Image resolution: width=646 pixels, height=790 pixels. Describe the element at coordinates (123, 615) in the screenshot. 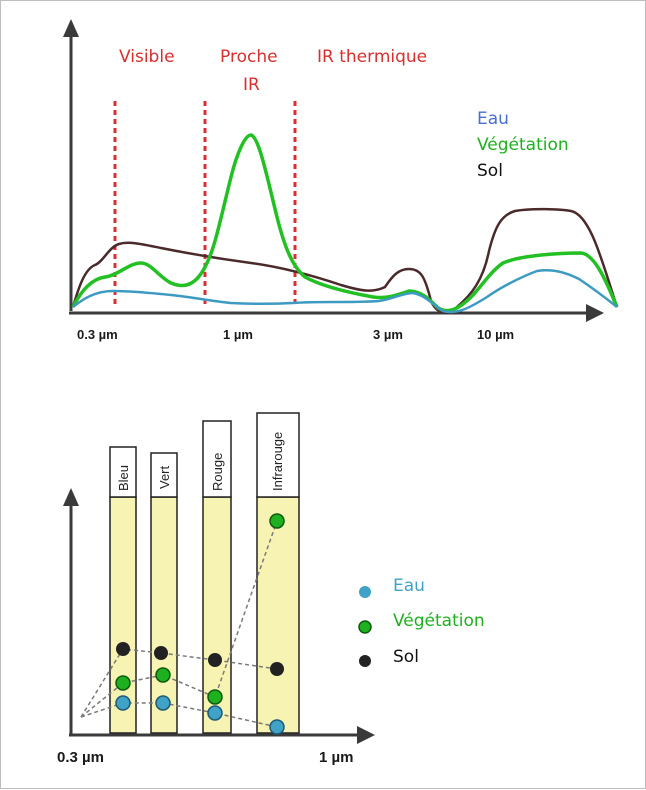

I see `band-blue` at that location.